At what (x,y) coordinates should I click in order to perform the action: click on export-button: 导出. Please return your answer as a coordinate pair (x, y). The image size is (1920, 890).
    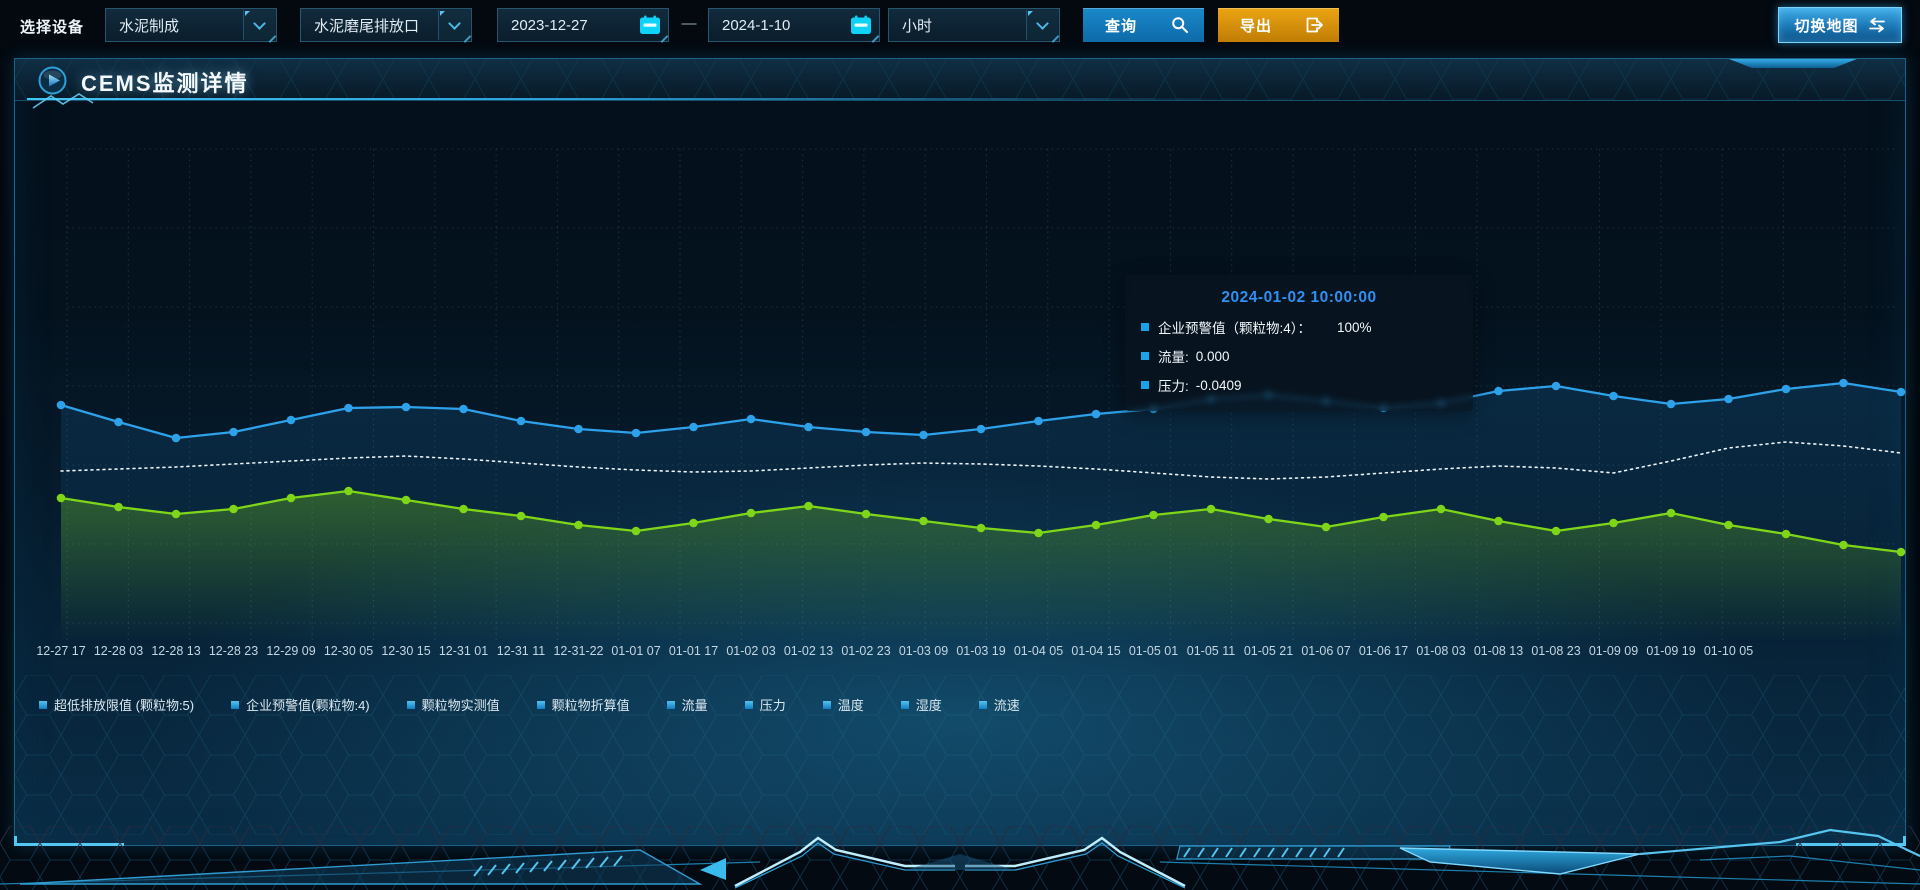
    Looking at the image, I should click on (1278, 25).